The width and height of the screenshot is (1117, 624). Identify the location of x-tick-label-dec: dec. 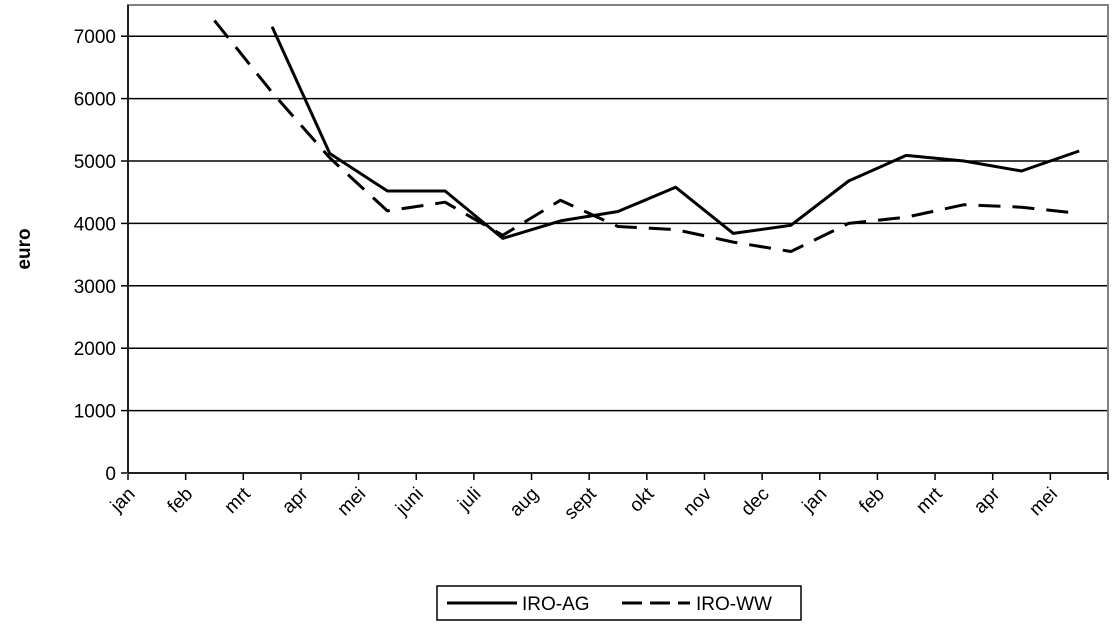
(755, 502).